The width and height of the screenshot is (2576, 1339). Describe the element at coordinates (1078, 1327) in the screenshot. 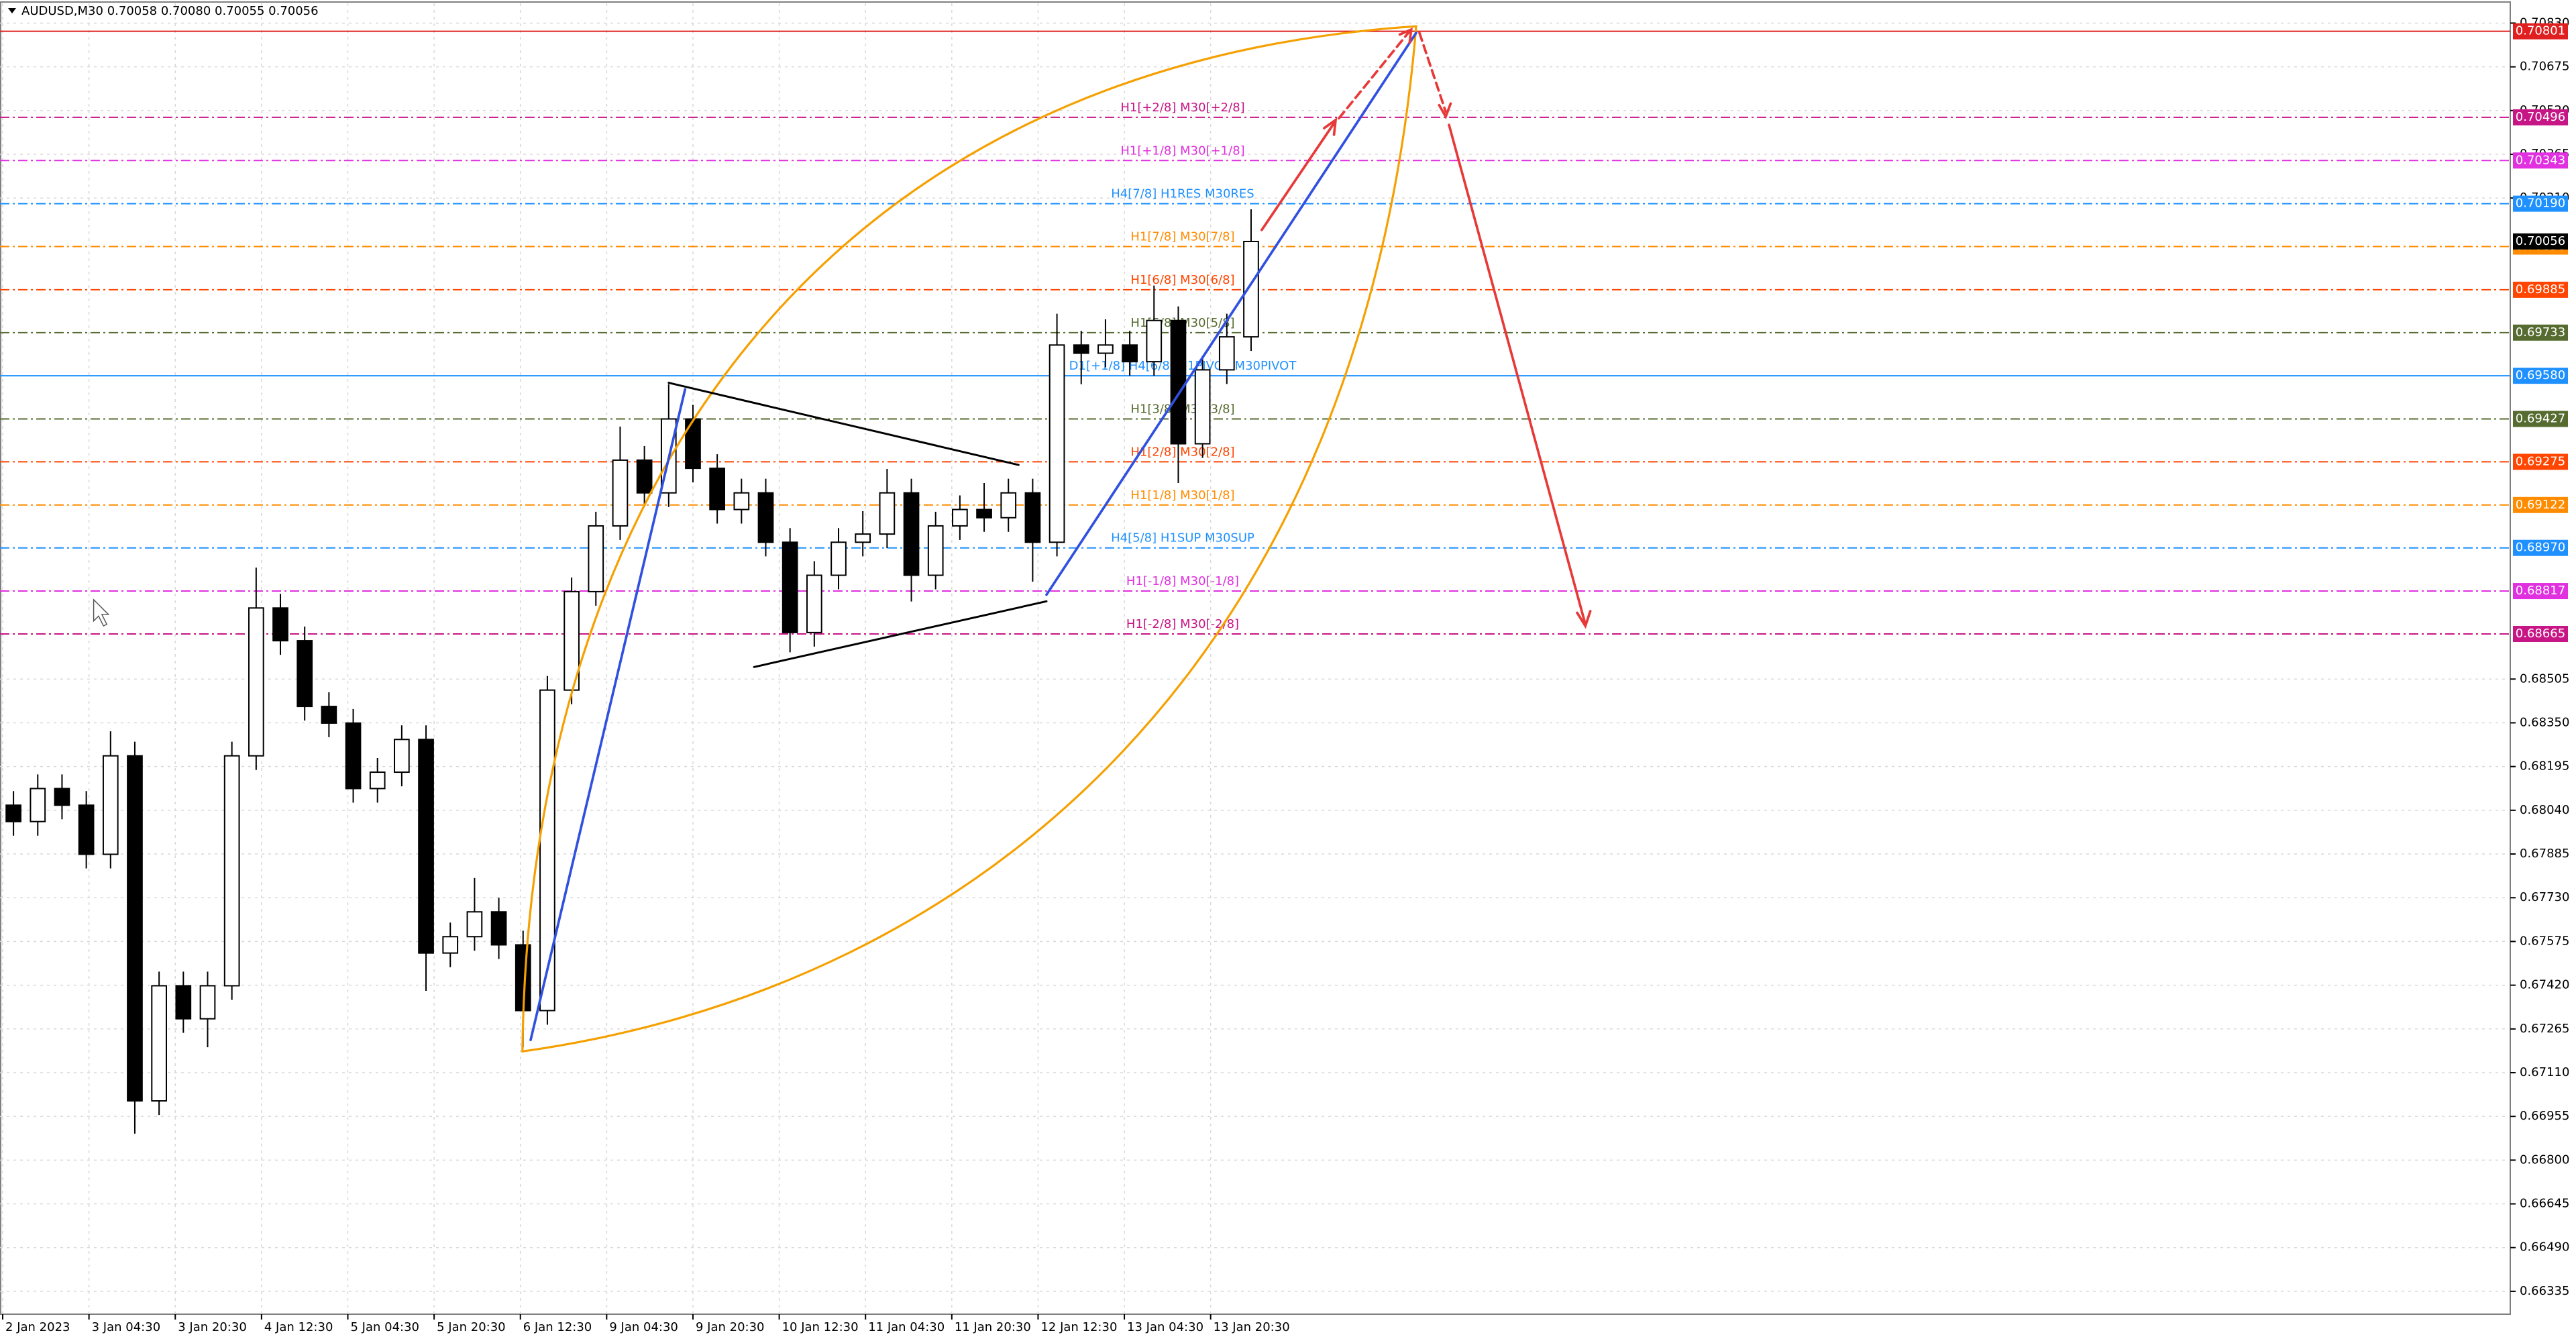

I see `x-tick-label: 12 Jan 12:30` at that location.